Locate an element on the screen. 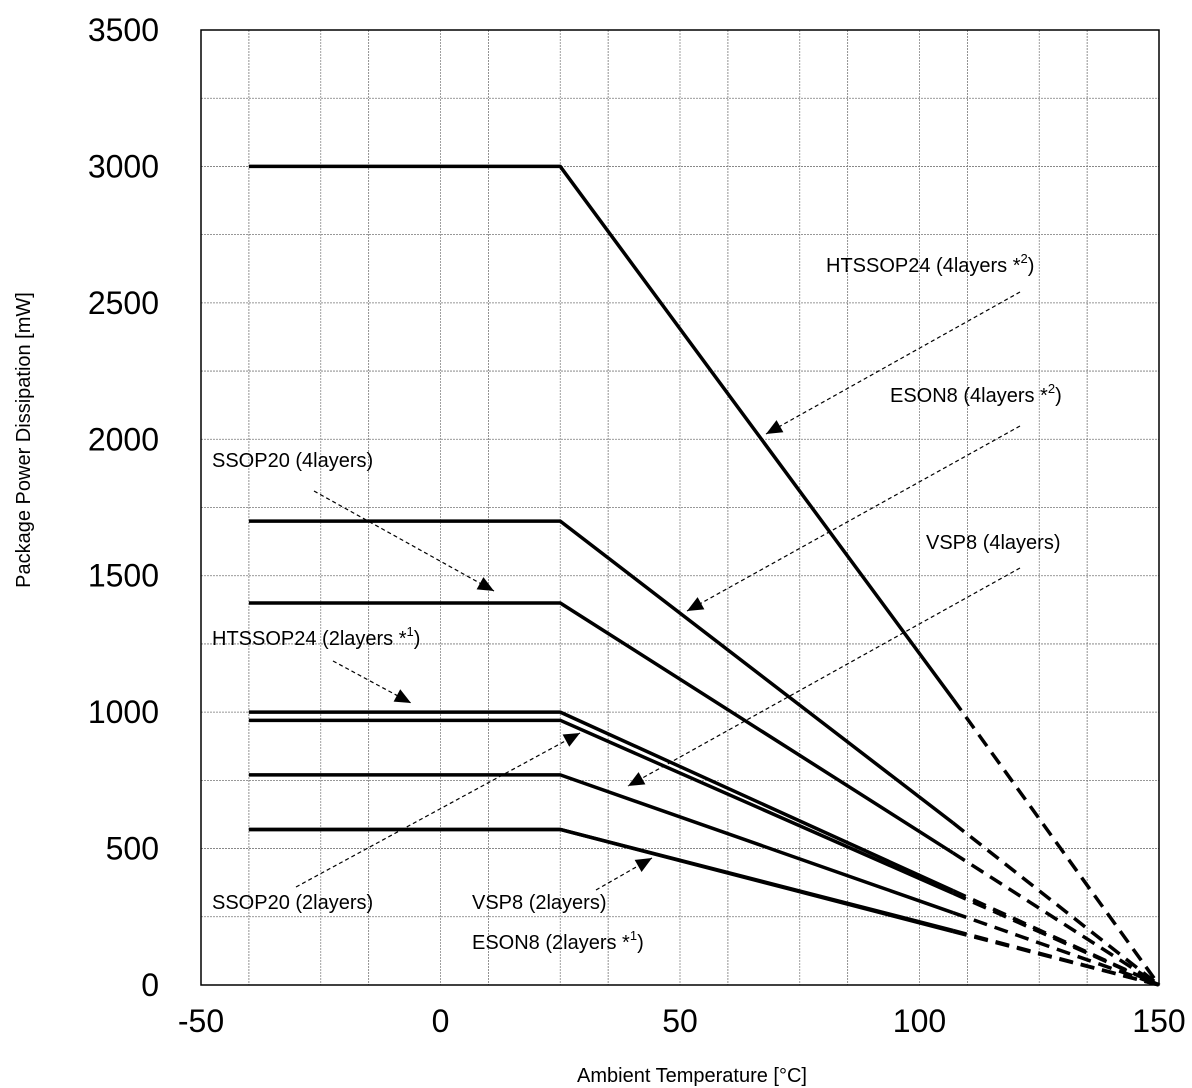 The width and height of the screenshot is (1192, 1088). annotation-label-eson8_2: ESON8 (2layers *1) is located at coordinates (558, 941).